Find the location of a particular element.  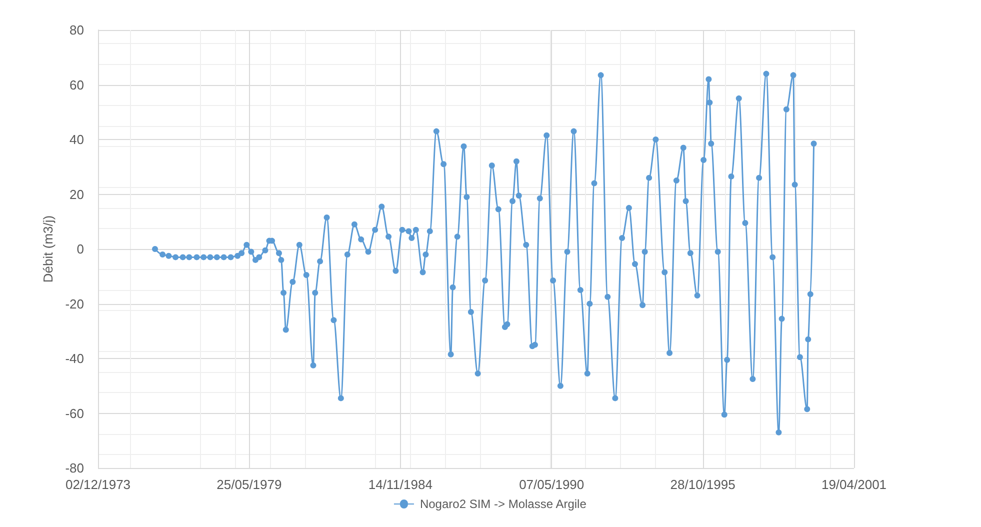

x-tick-label: 02/12/1973 is located at coordinates (98, 484).